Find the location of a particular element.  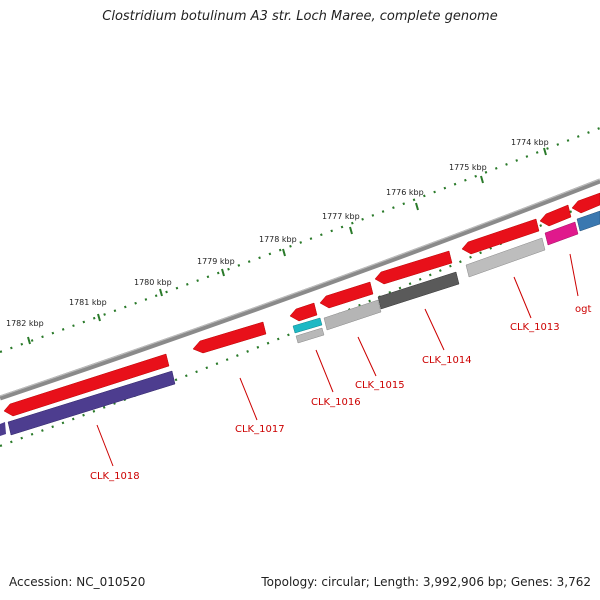

gene-clk1015 is located at coordinates (352, 315).